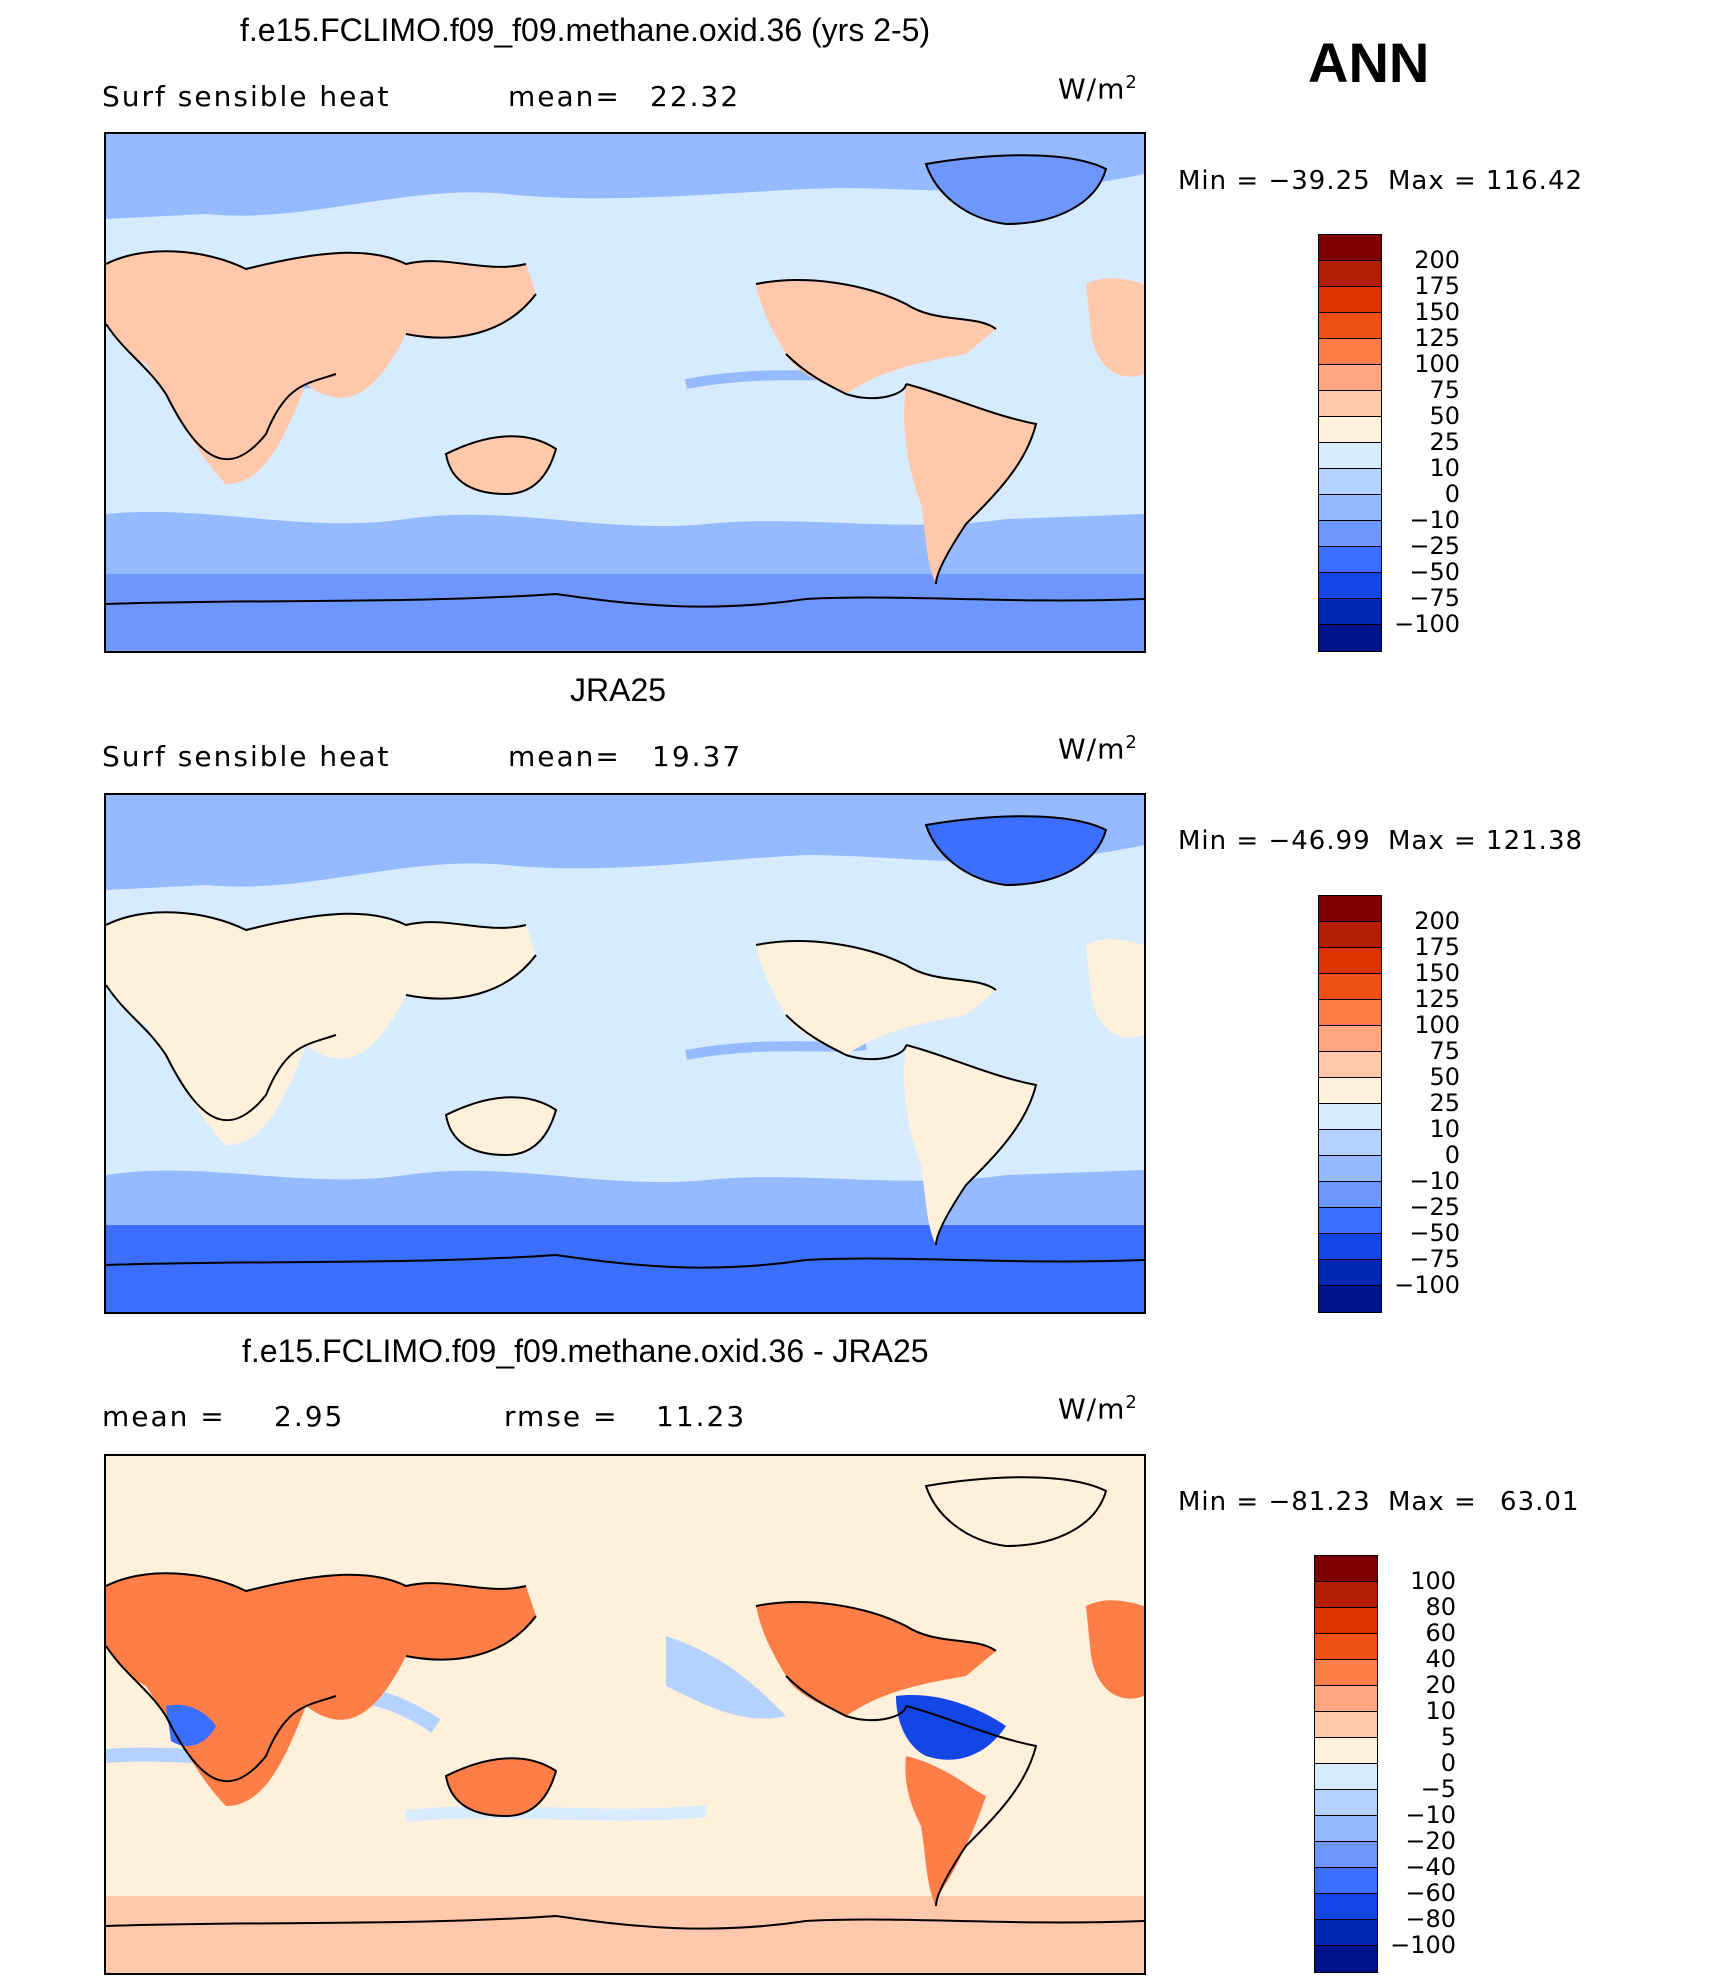  Describe the element at coordinates (309, 1416) in the screenshot. I see `mean-value: 2.95` at that location.